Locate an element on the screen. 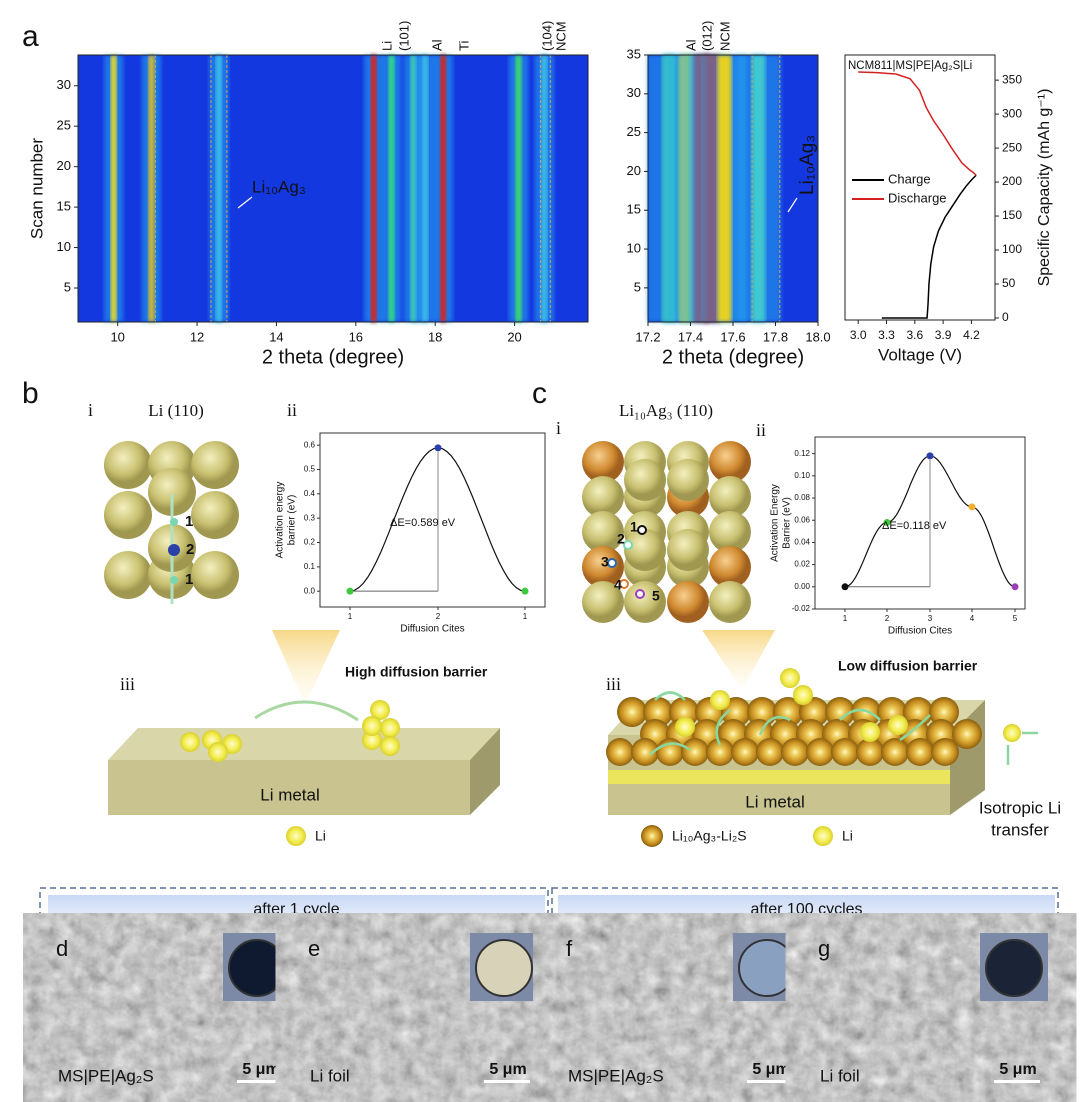 This screenshot has width=1080, height=1102. side-note: Isotropic Li is located at coordinates (1020, 807).